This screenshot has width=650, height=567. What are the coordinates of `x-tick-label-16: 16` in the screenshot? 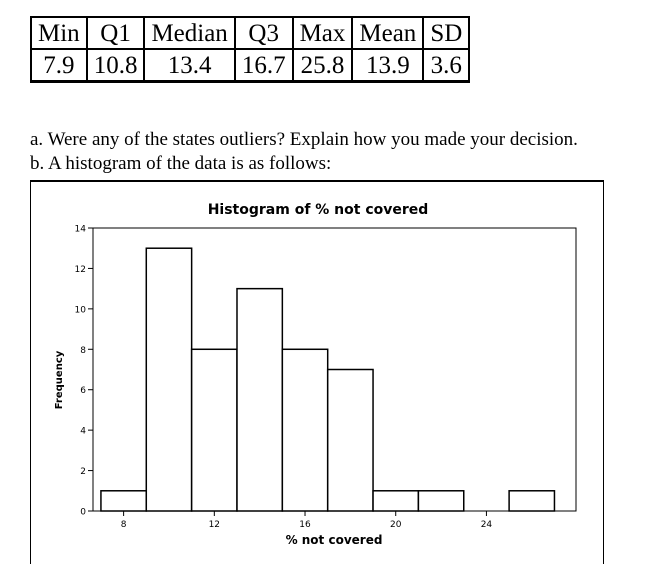 It's located at (305, 525).